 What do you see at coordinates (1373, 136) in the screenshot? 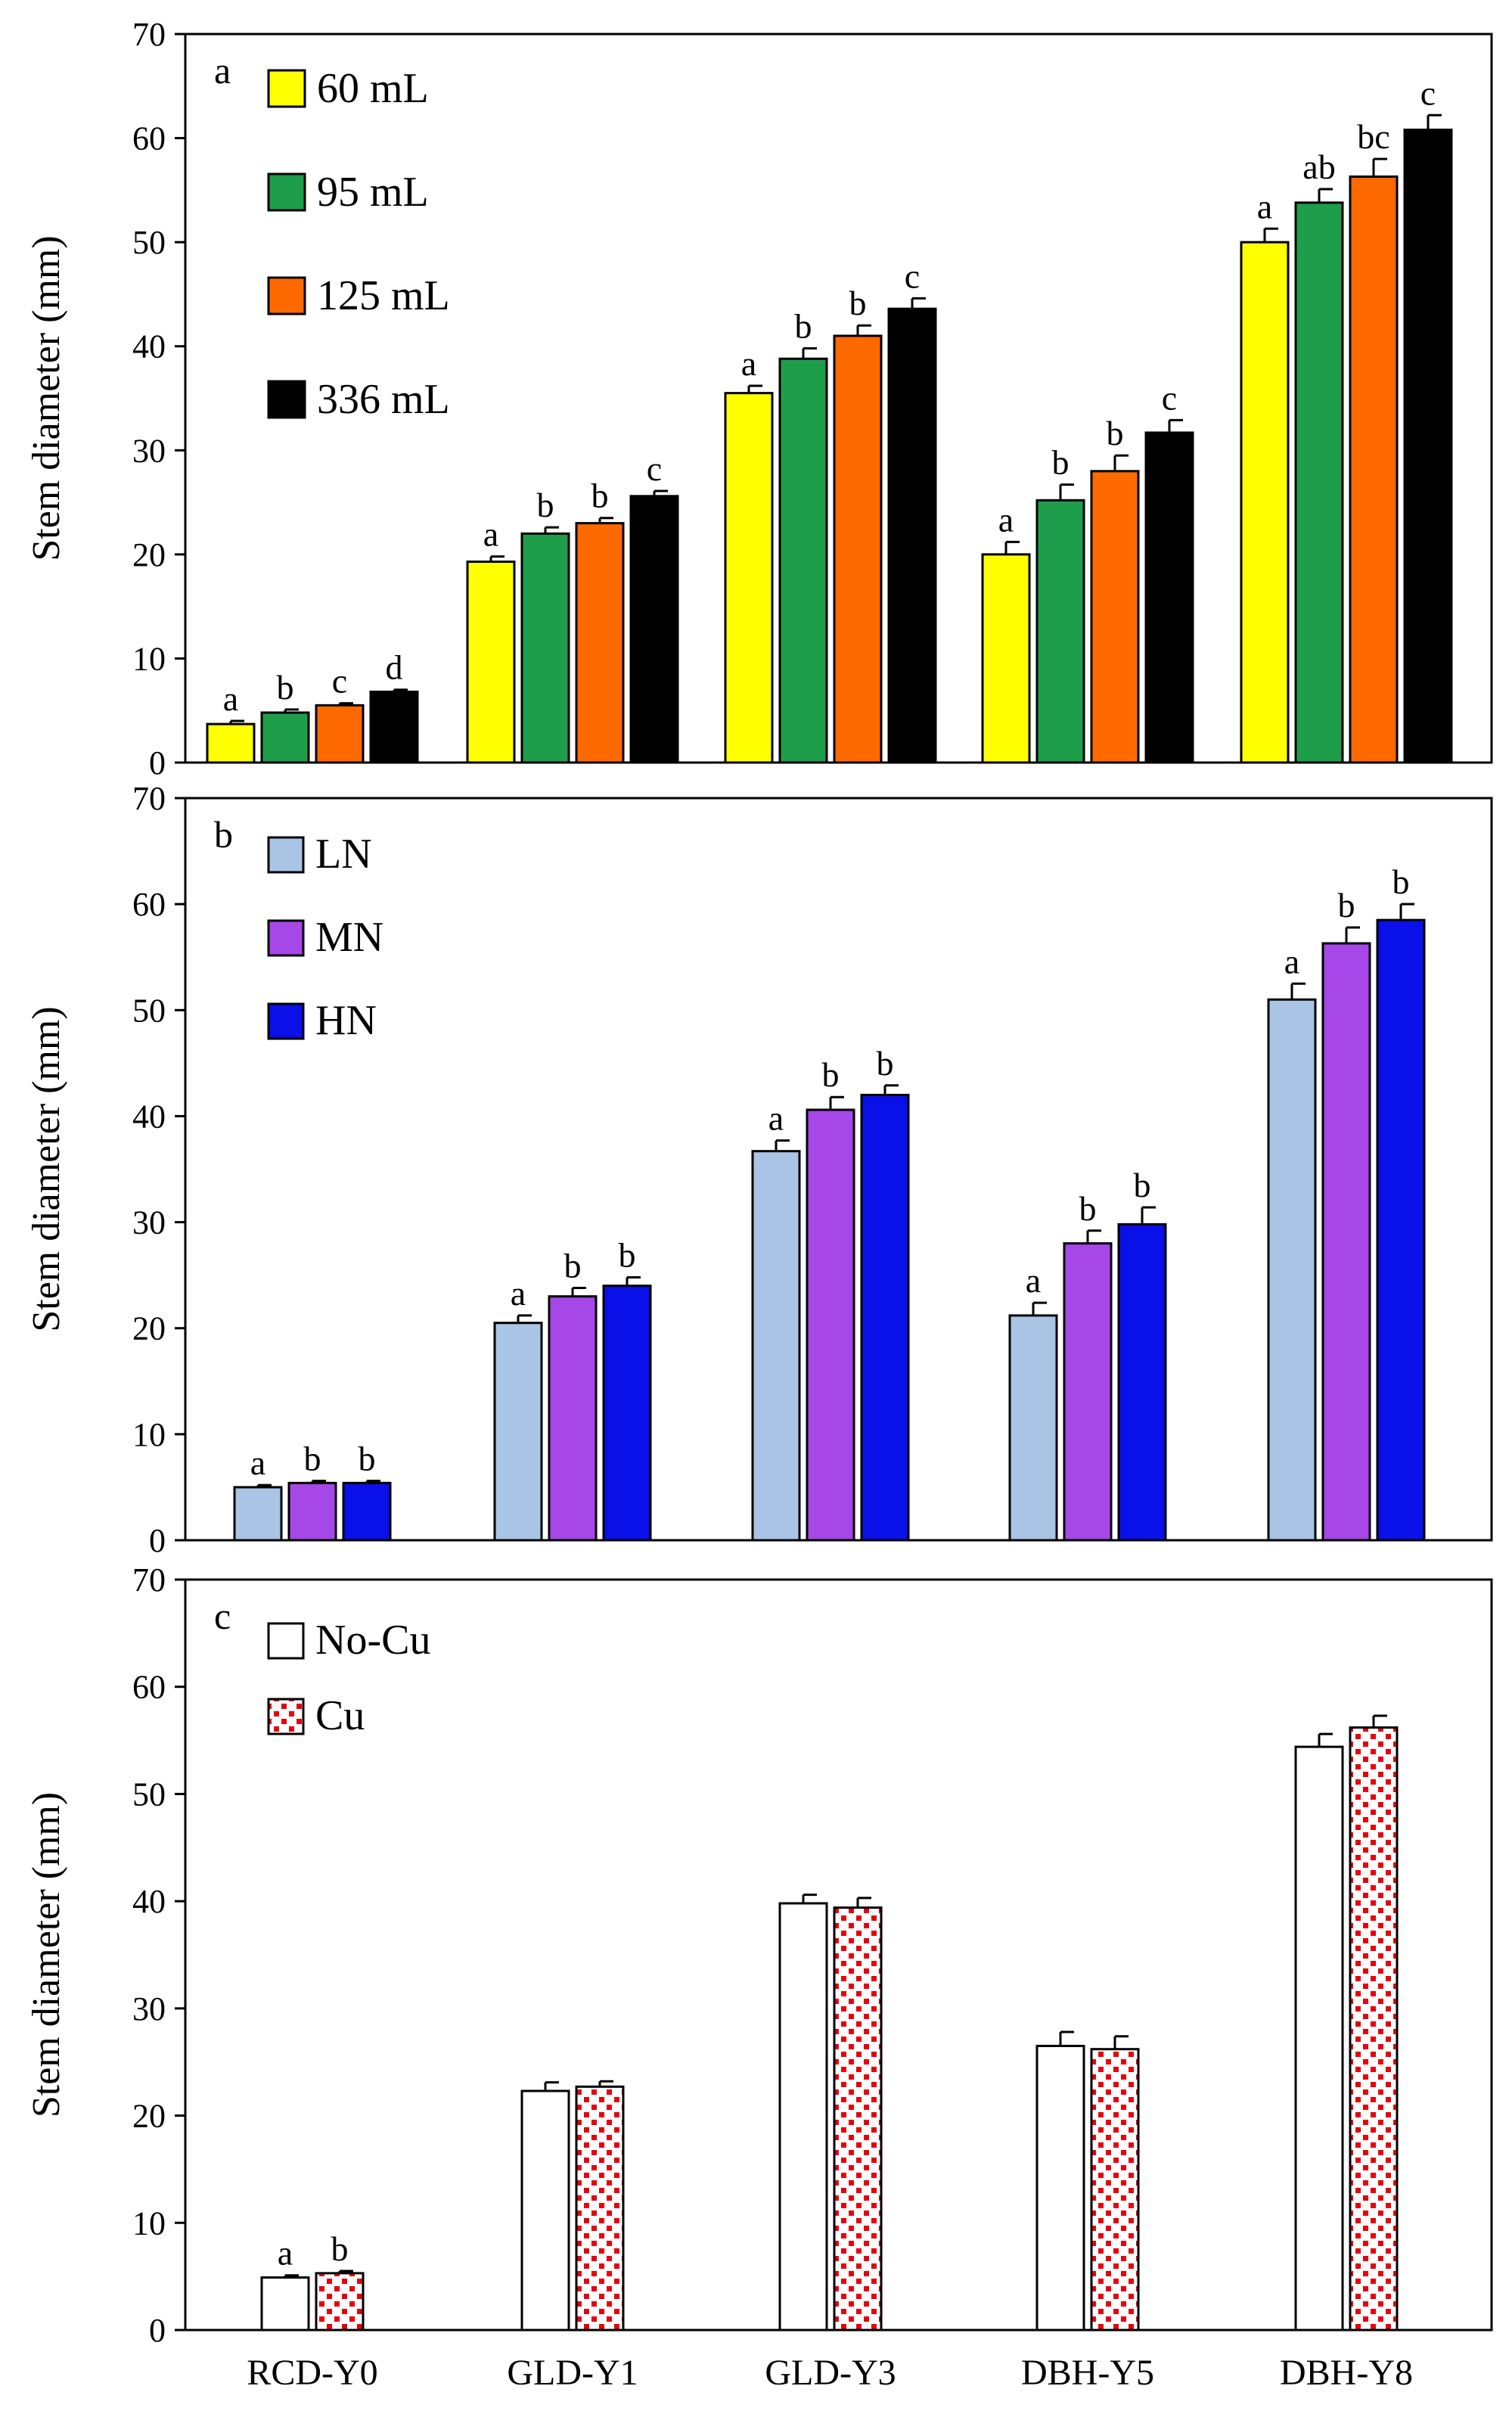
I see `significance-letter: bc` at bounding box center [1373, 136].